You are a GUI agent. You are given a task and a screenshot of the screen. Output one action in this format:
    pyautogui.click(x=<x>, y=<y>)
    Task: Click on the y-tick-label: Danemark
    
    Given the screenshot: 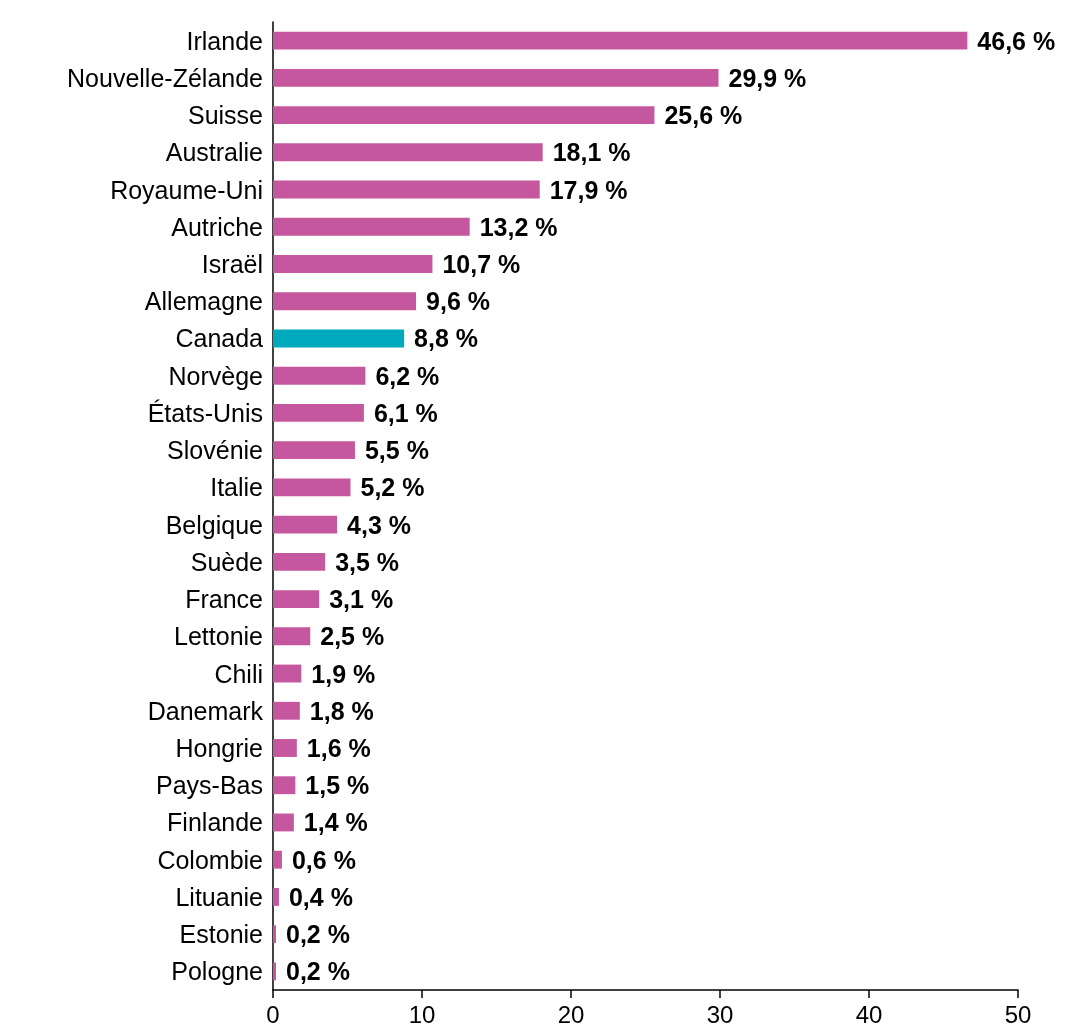 What is the action you would take?
    pyautogui.click(x=205, y=710)
    